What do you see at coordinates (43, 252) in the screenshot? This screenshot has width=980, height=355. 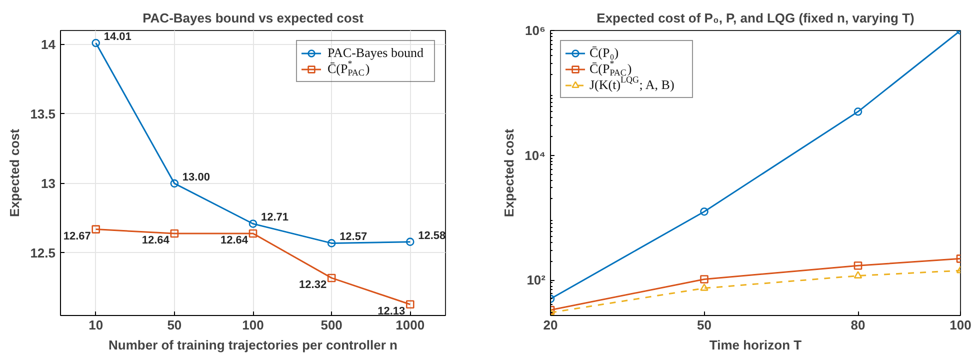 I see `y-tick-label: 12.5` at bounding box center [43, 252].